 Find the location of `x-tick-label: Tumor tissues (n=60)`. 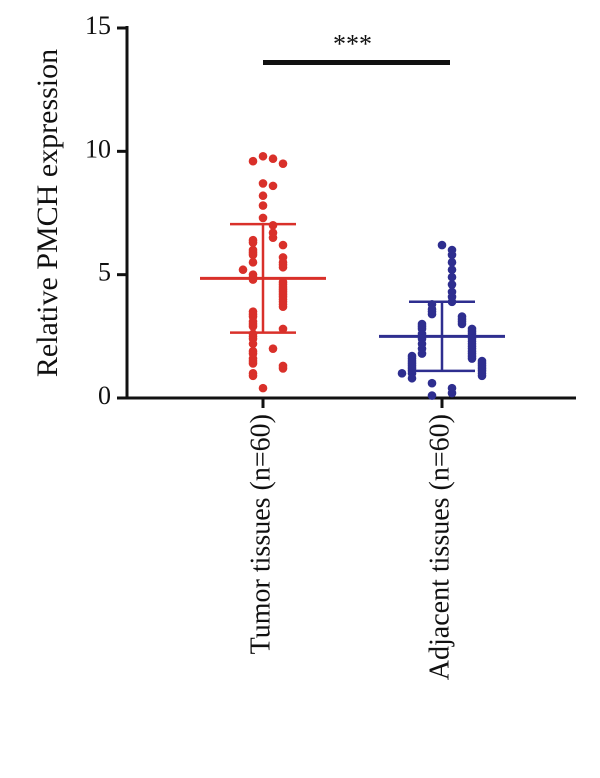

x-tick-label: Tumor tissues (n=60) is located at coordinates (260, 534).